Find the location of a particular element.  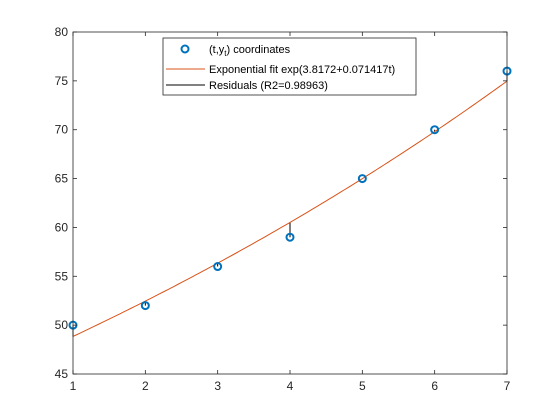

y-tick-label: 70 is located at coordinates (62, 130).